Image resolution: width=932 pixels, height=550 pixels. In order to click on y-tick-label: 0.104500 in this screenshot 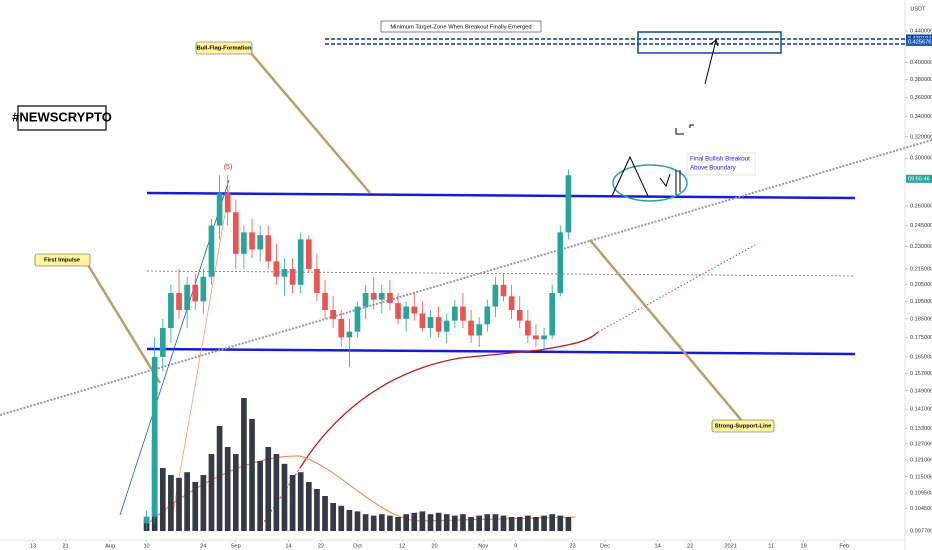, I will do `click(921, 509)`.